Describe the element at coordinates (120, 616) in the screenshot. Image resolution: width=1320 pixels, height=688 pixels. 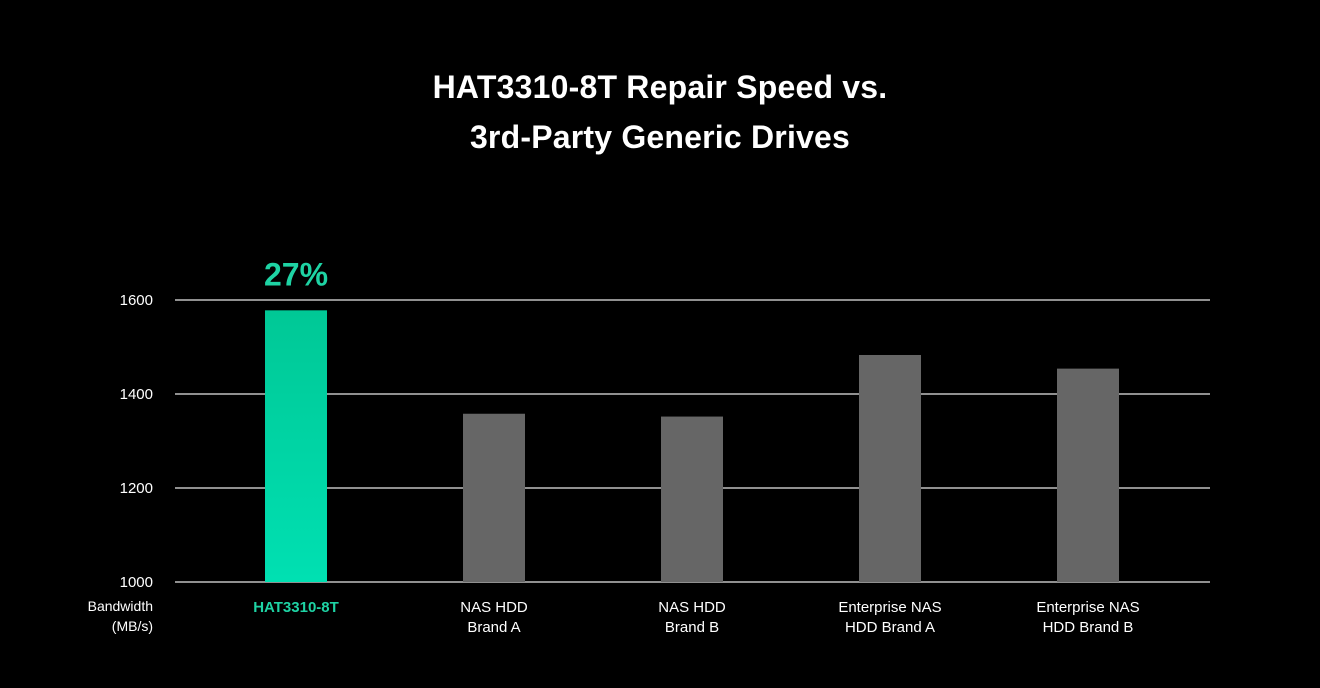
I see `y-axis-label: Bandwidth (MB/s)` at that location.